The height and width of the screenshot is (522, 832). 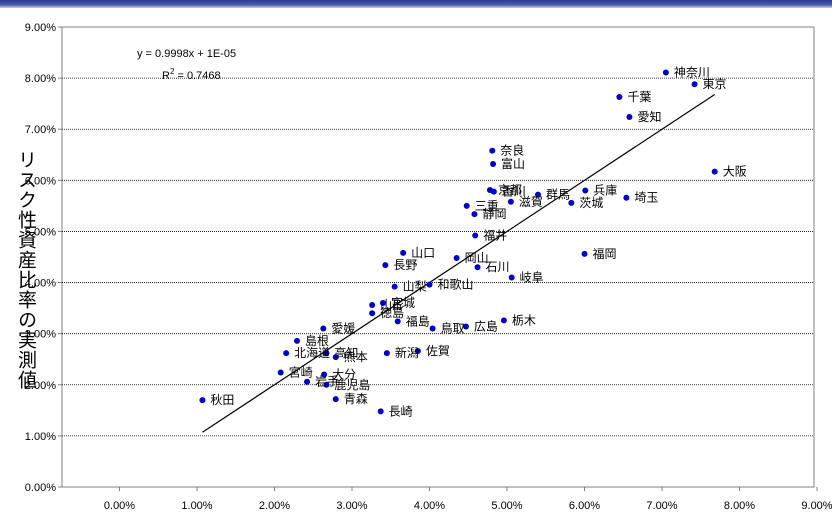 What do you see at coordinates (531, 202) in the screenshot?
I see `point-label: 滋賀` at bounding box center [531, 202].